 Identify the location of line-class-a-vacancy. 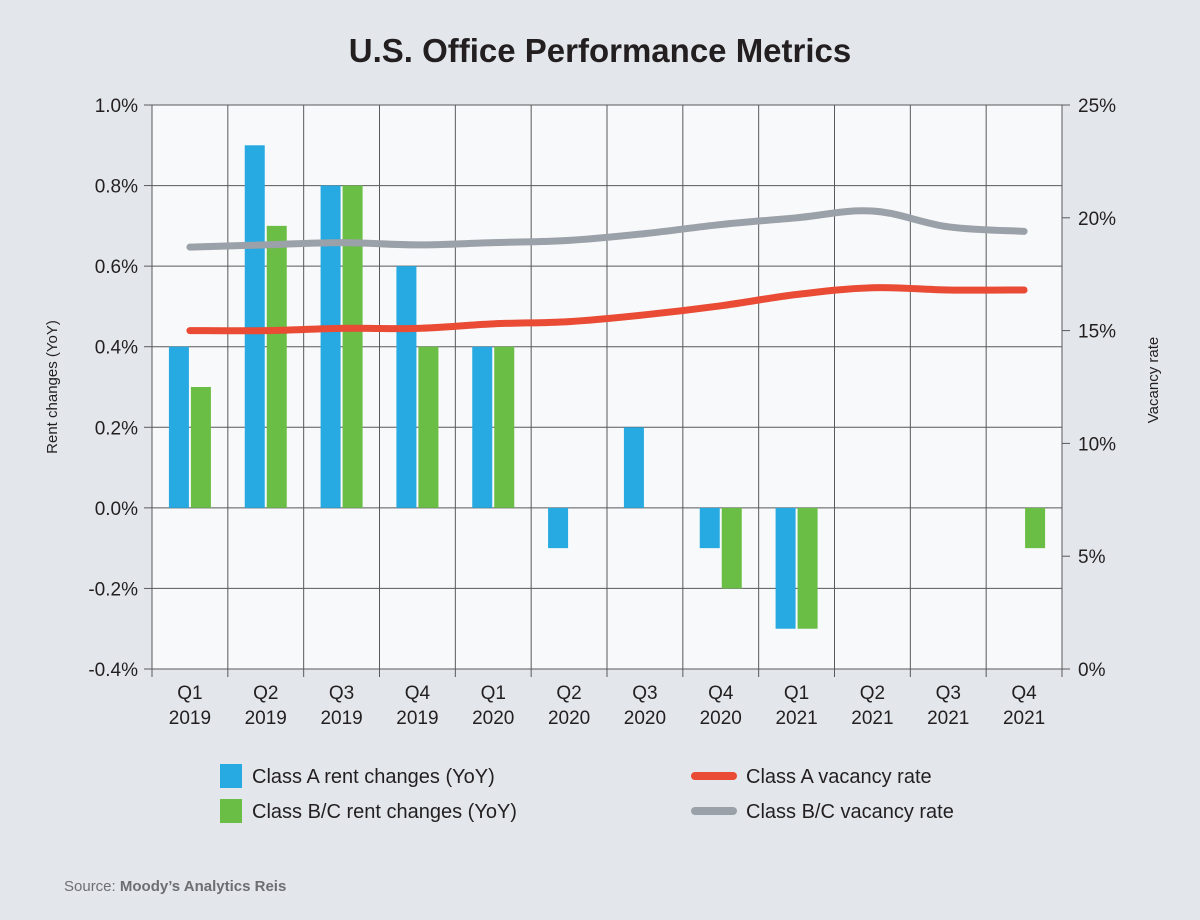
(607, 309).